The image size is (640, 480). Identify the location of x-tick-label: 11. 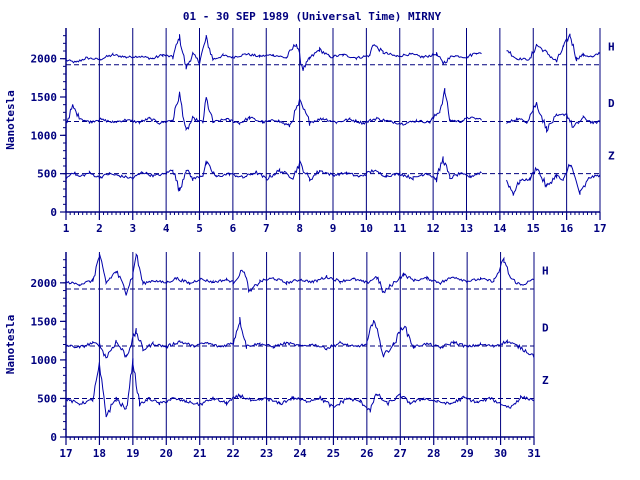
(400, 228).